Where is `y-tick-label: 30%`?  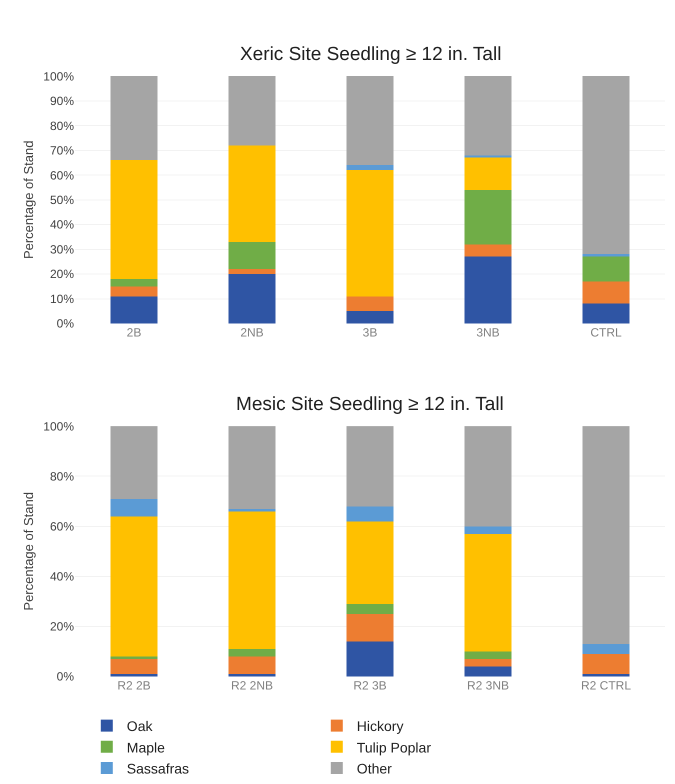
y-tick-label: 30% is located at coordinates (62, 249).